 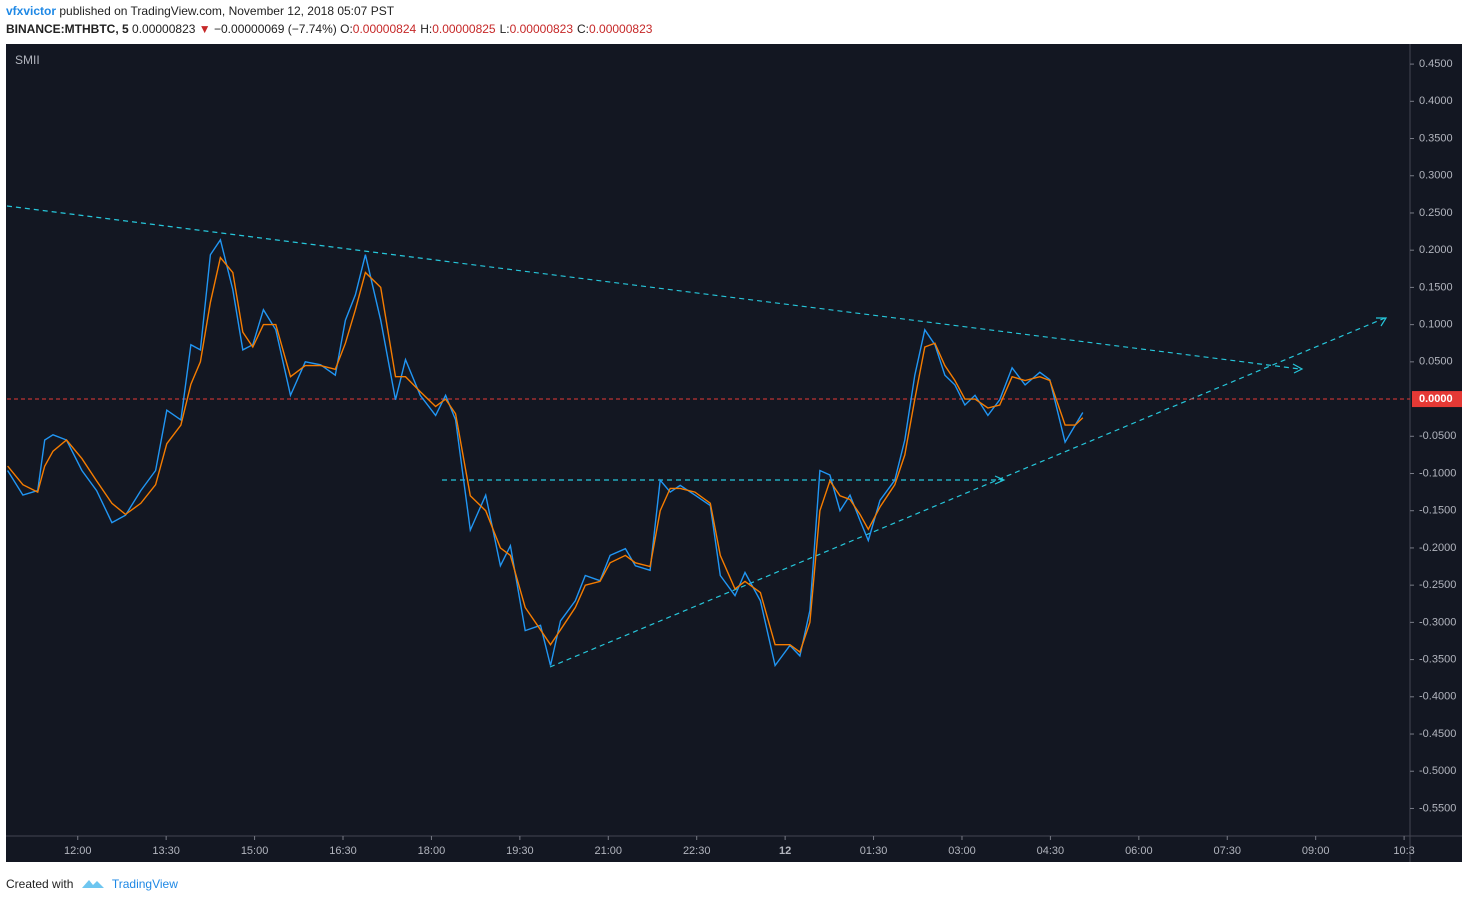 What do you see at coordinates (785, 851) in the screenshot?
I see `x-tick-label: 12` at bounding box center [785, 851].